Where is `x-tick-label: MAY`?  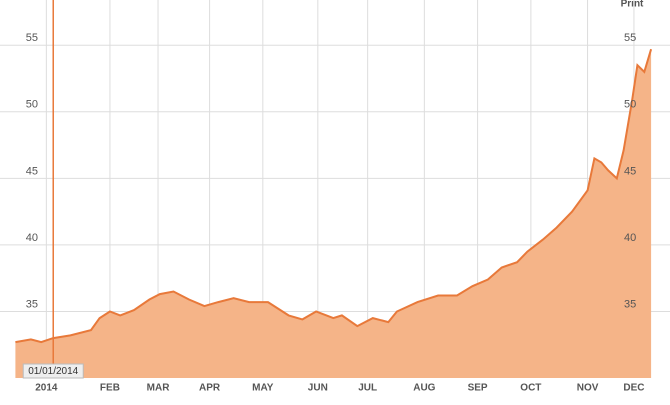
x-tick-label: MAY is located at coordinates (263, 388).